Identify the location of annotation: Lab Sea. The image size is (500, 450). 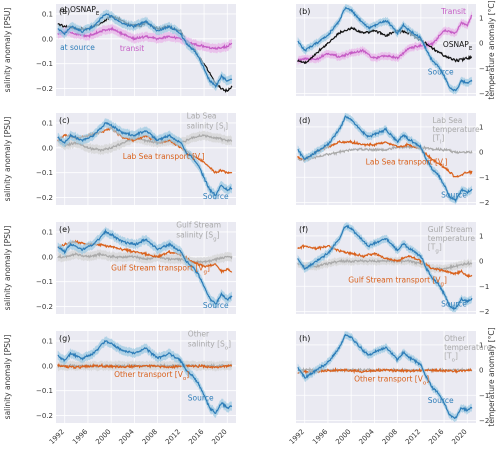
(202, 115).